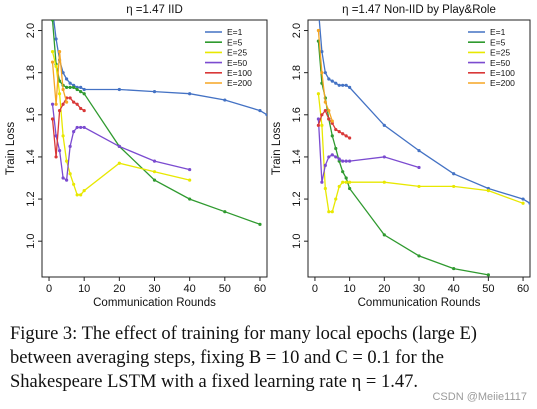 This screenshot has height=409, width=537. Describe the element at coordinates (31, 72) in the screenshot. I see `y-tick-label: 1.8` at that location.